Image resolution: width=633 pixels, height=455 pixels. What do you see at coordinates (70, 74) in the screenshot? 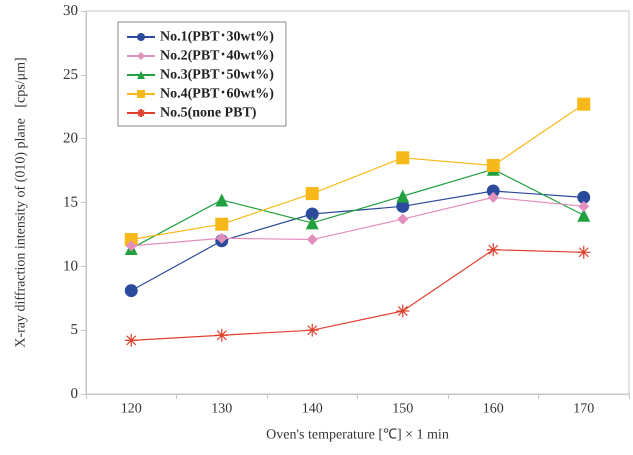
I see `y-tick-label: 25` at bounding box center [70, 74].